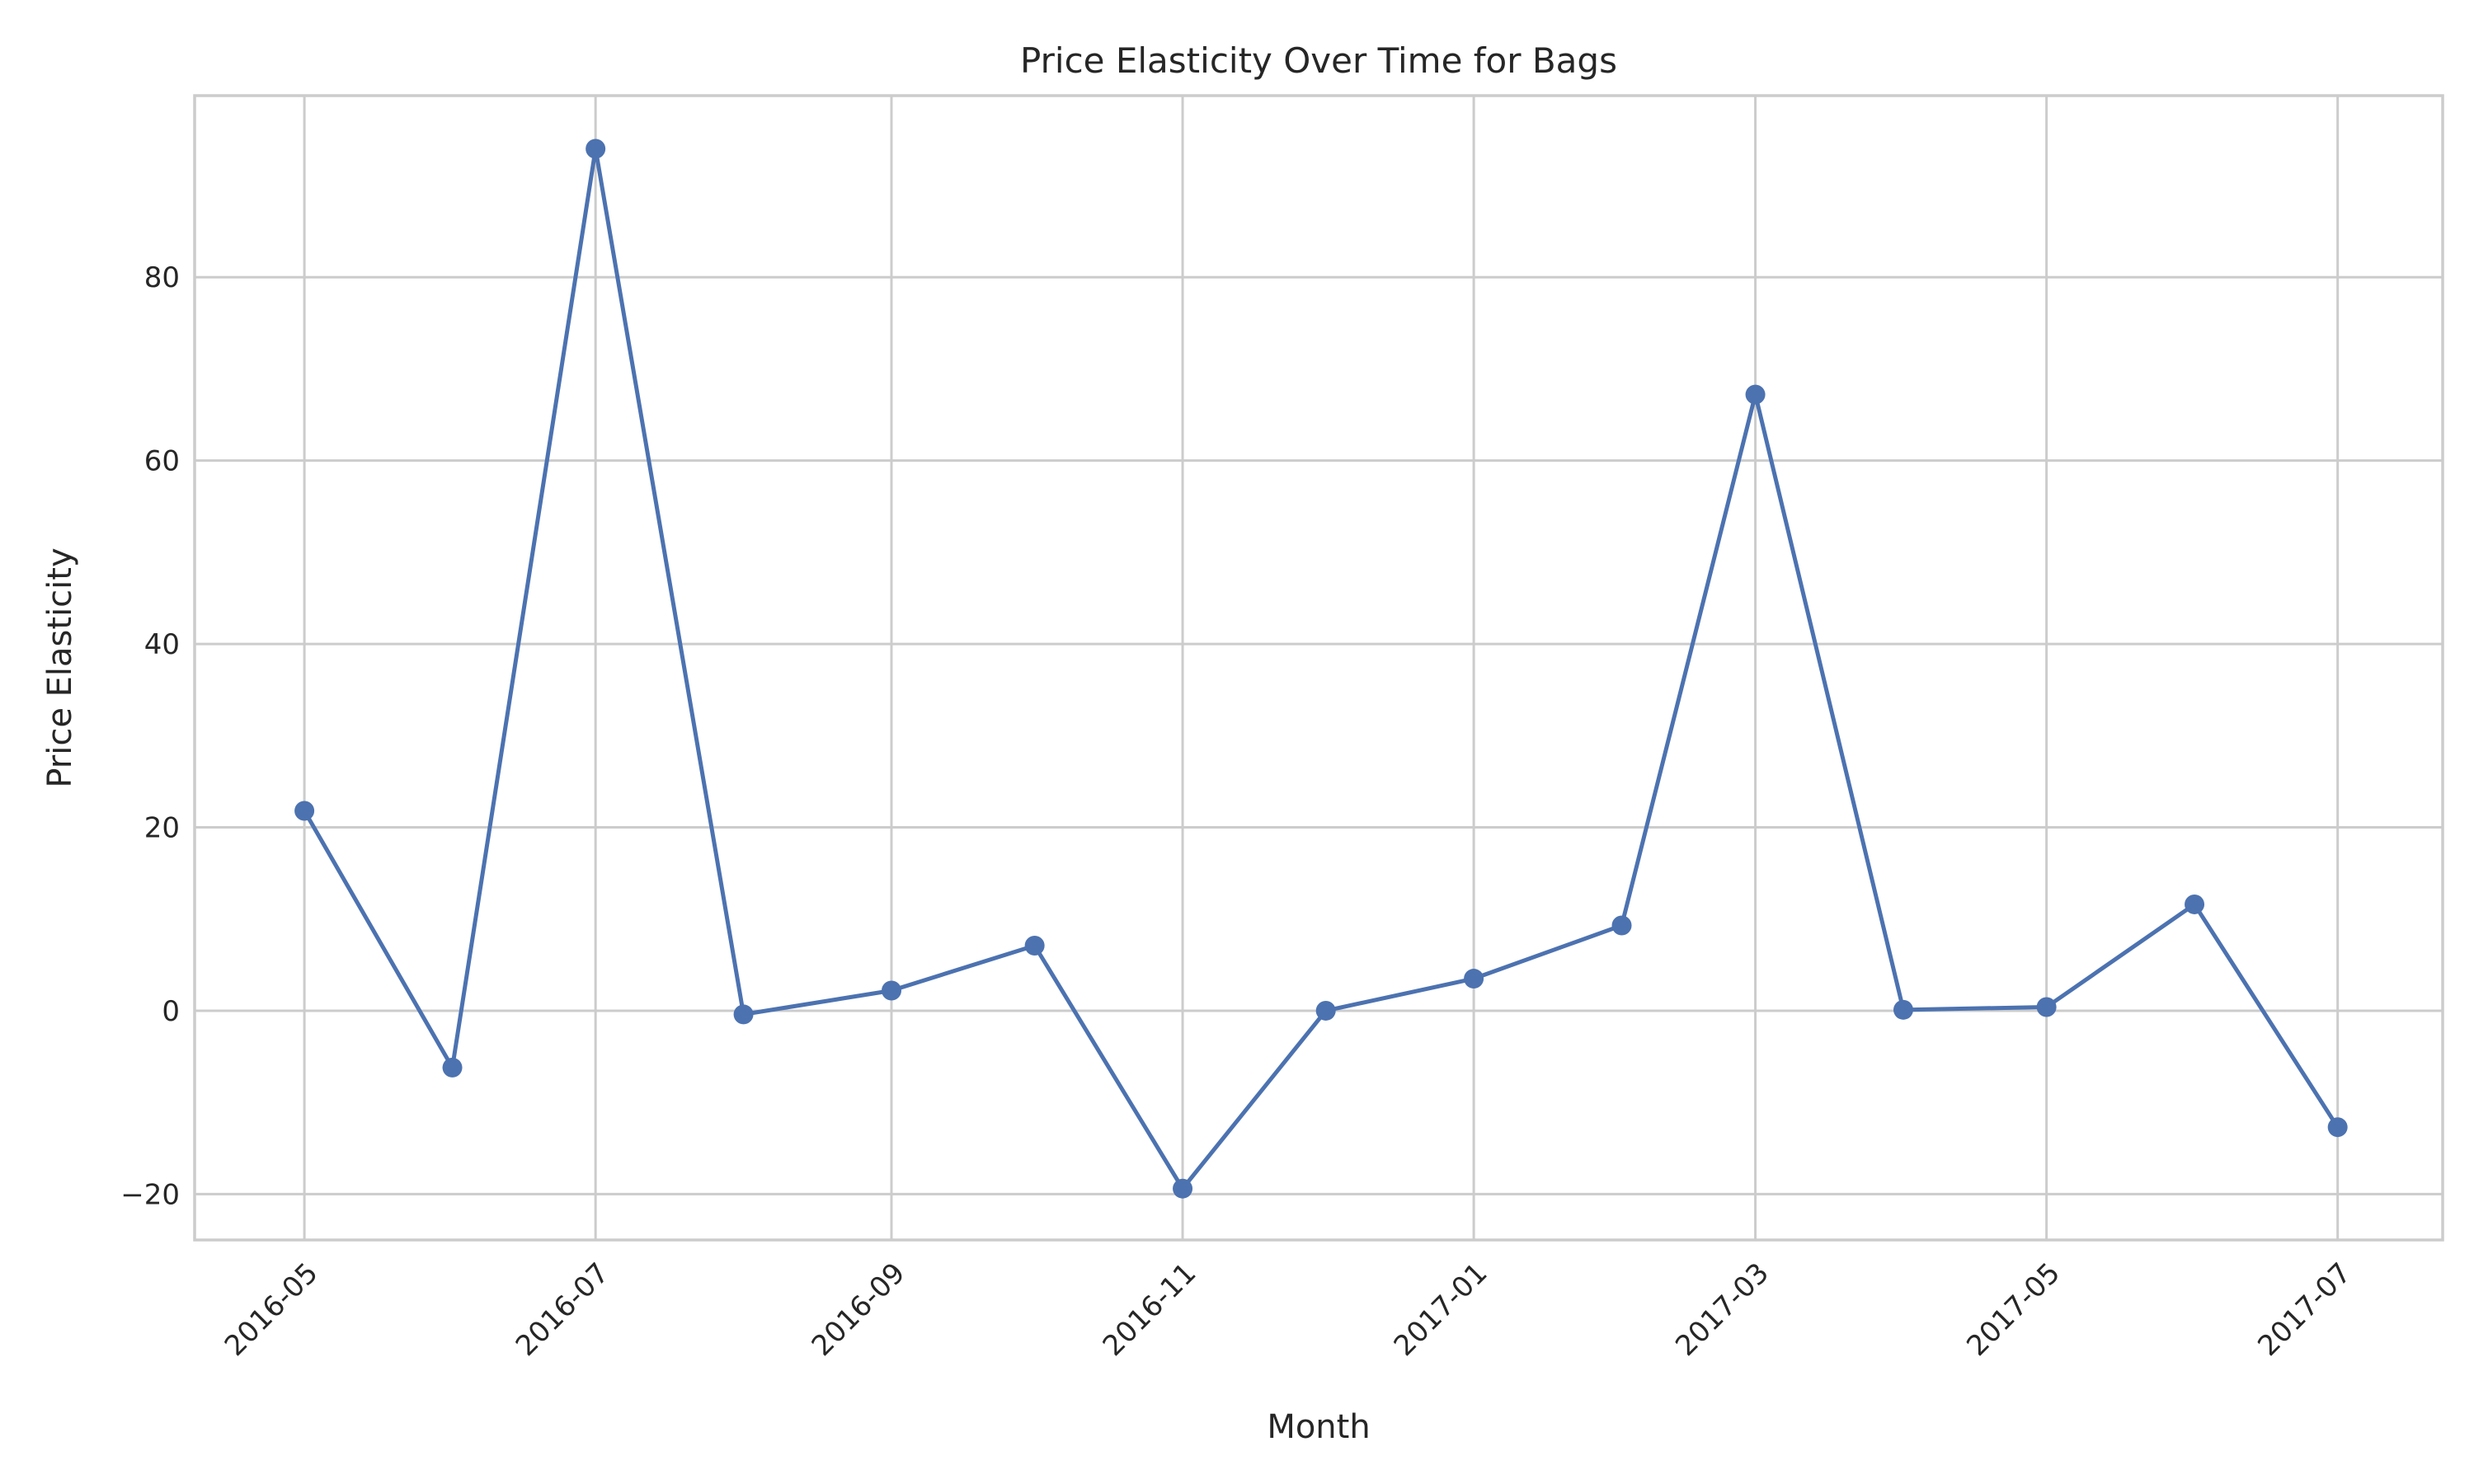 The height and width of the screenshot is (1484, 2474). What do you see at coordinates (162, 644) in the screenshot?
I see `y-tick-label: 40` at bounding box center [162, 644].